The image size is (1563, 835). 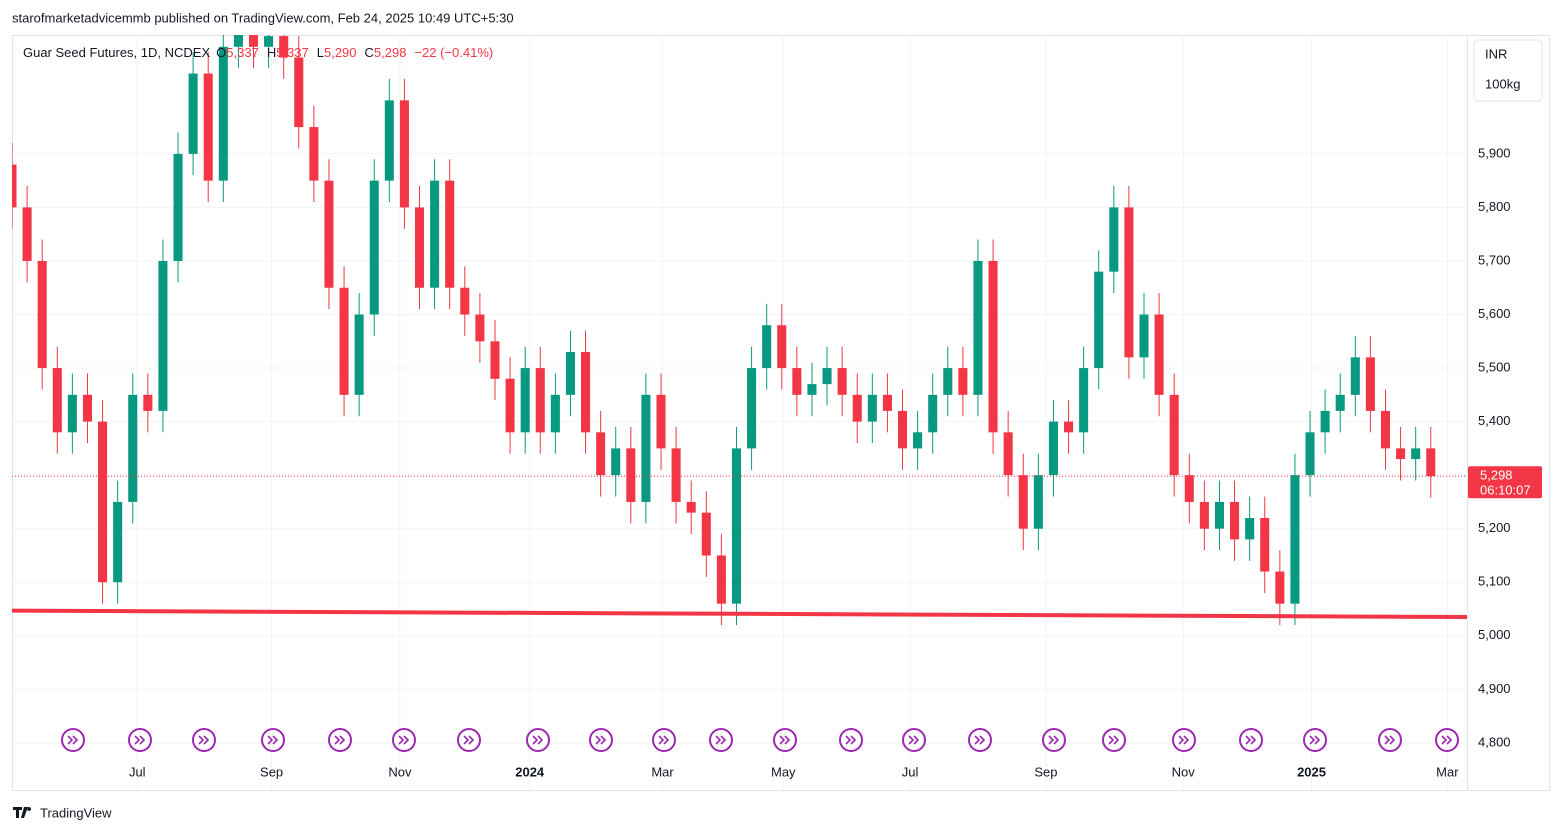 I want to click on legend-item: O, so click(x=221, y=52).